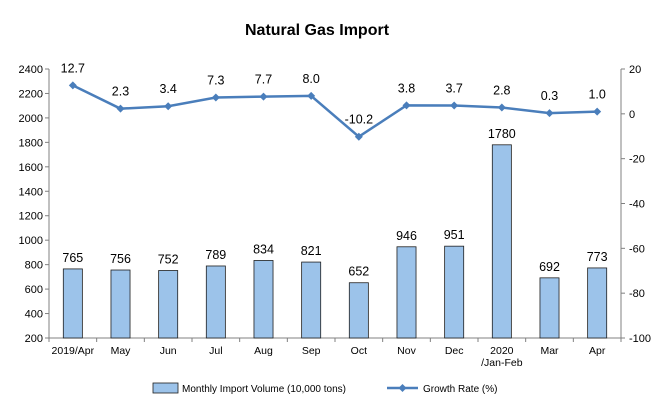 The image size is (665, 417). I want to click on line-value-label: 2.8, so click(501, 91).